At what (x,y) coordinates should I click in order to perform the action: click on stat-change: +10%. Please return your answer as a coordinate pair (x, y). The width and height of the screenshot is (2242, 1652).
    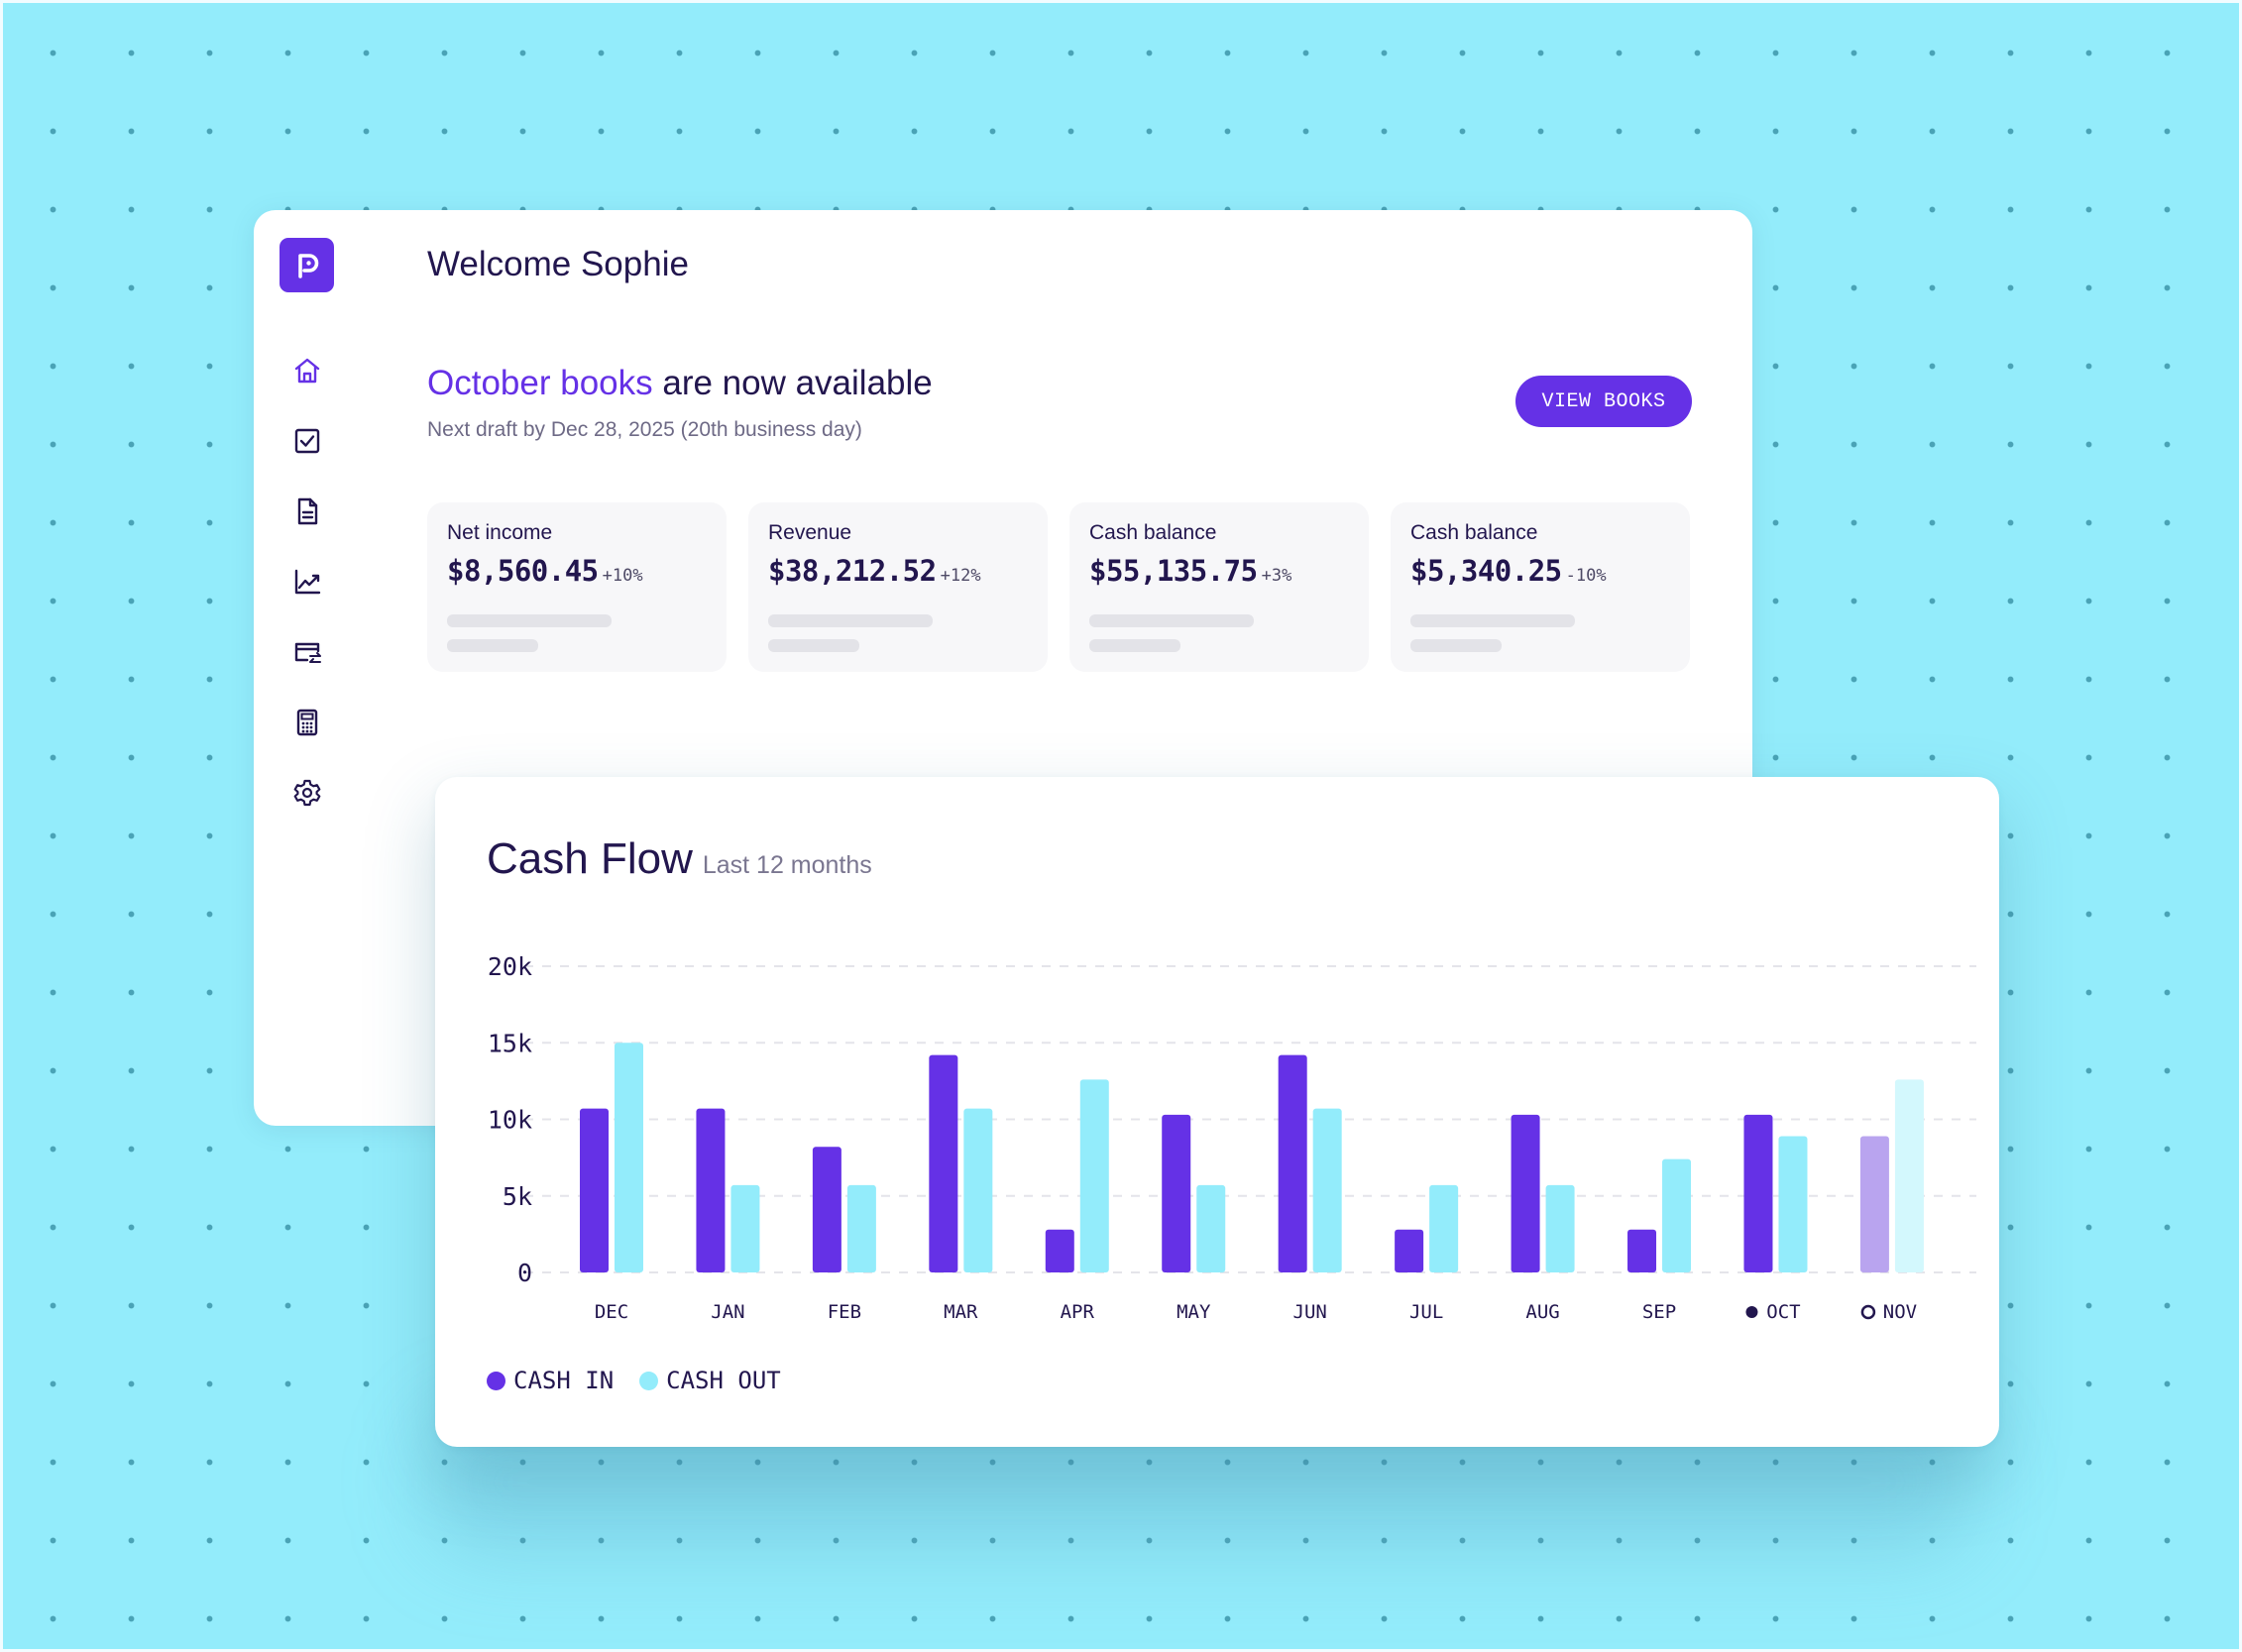
    Looking at the image, I should click on (622, 576).